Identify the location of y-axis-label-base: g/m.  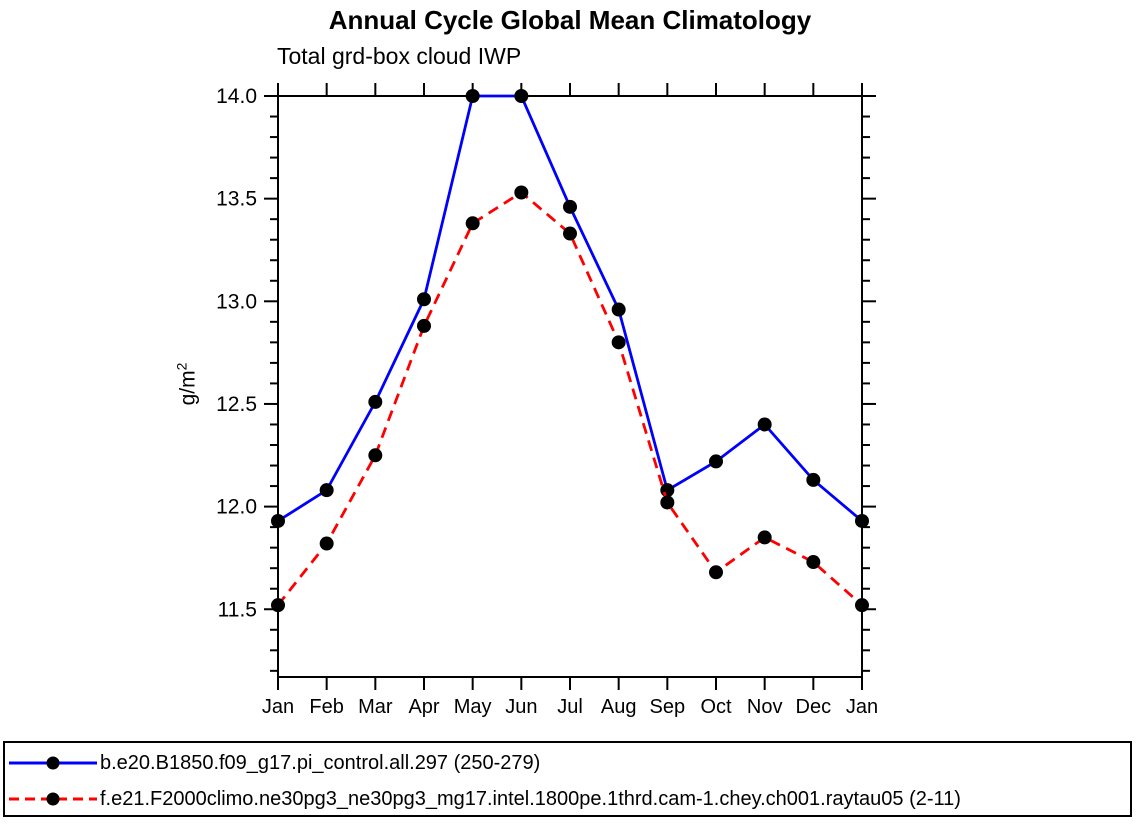
(188, 388).